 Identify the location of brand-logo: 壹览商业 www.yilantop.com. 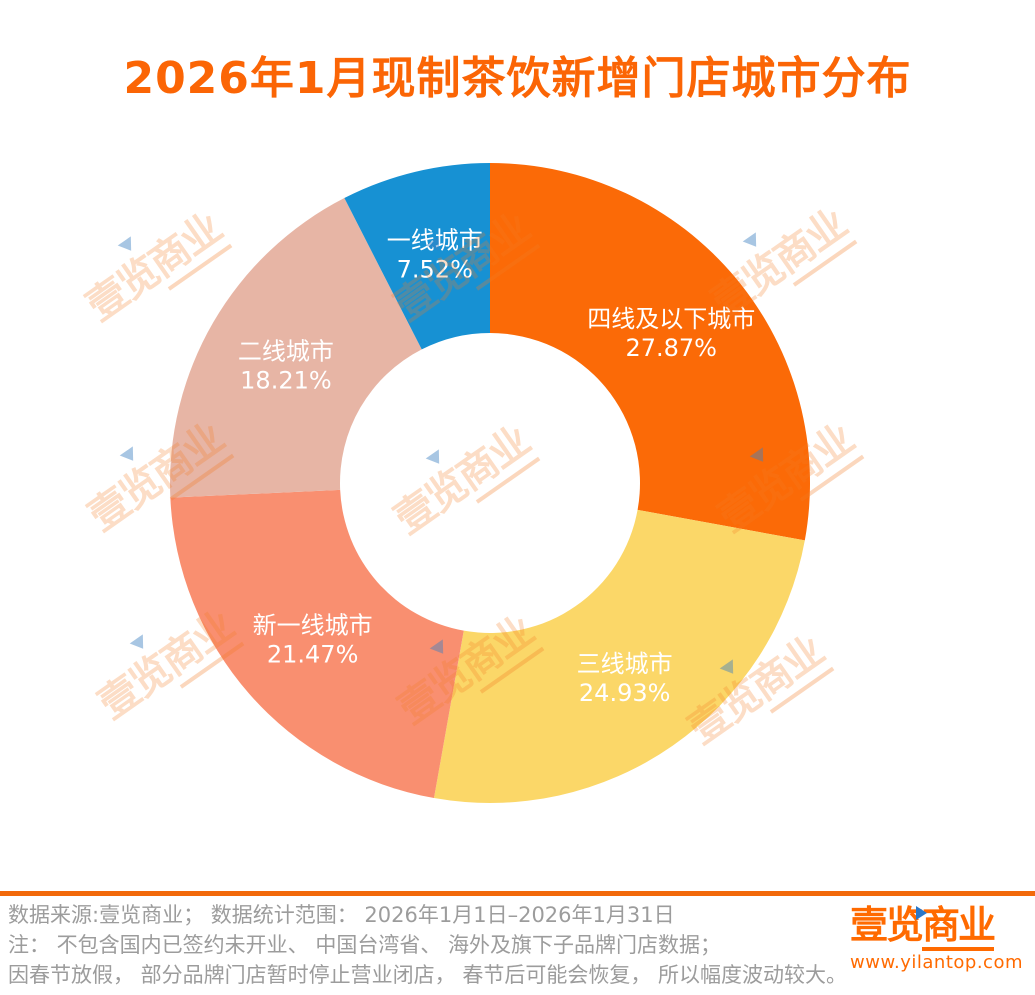
(936, 938).